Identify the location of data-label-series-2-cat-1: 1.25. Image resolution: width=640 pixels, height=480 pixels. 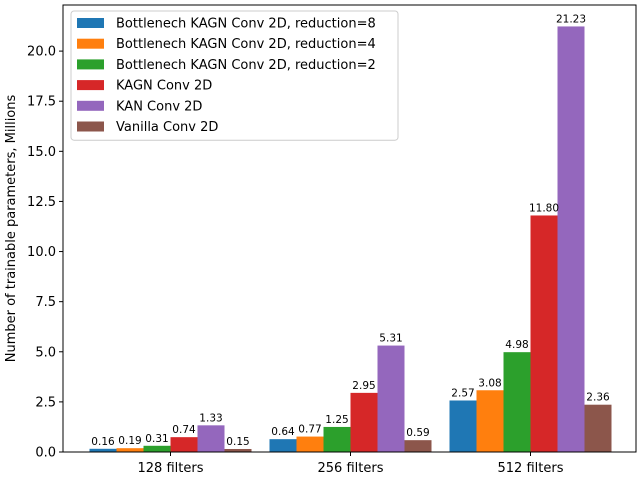
(336, 420).